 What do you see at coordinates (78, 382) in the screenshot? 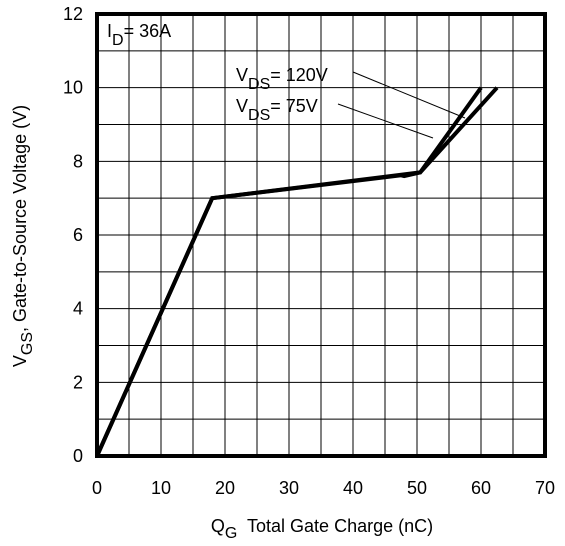
I see `y-tick-label: 2` at bounding box center [78, 382].